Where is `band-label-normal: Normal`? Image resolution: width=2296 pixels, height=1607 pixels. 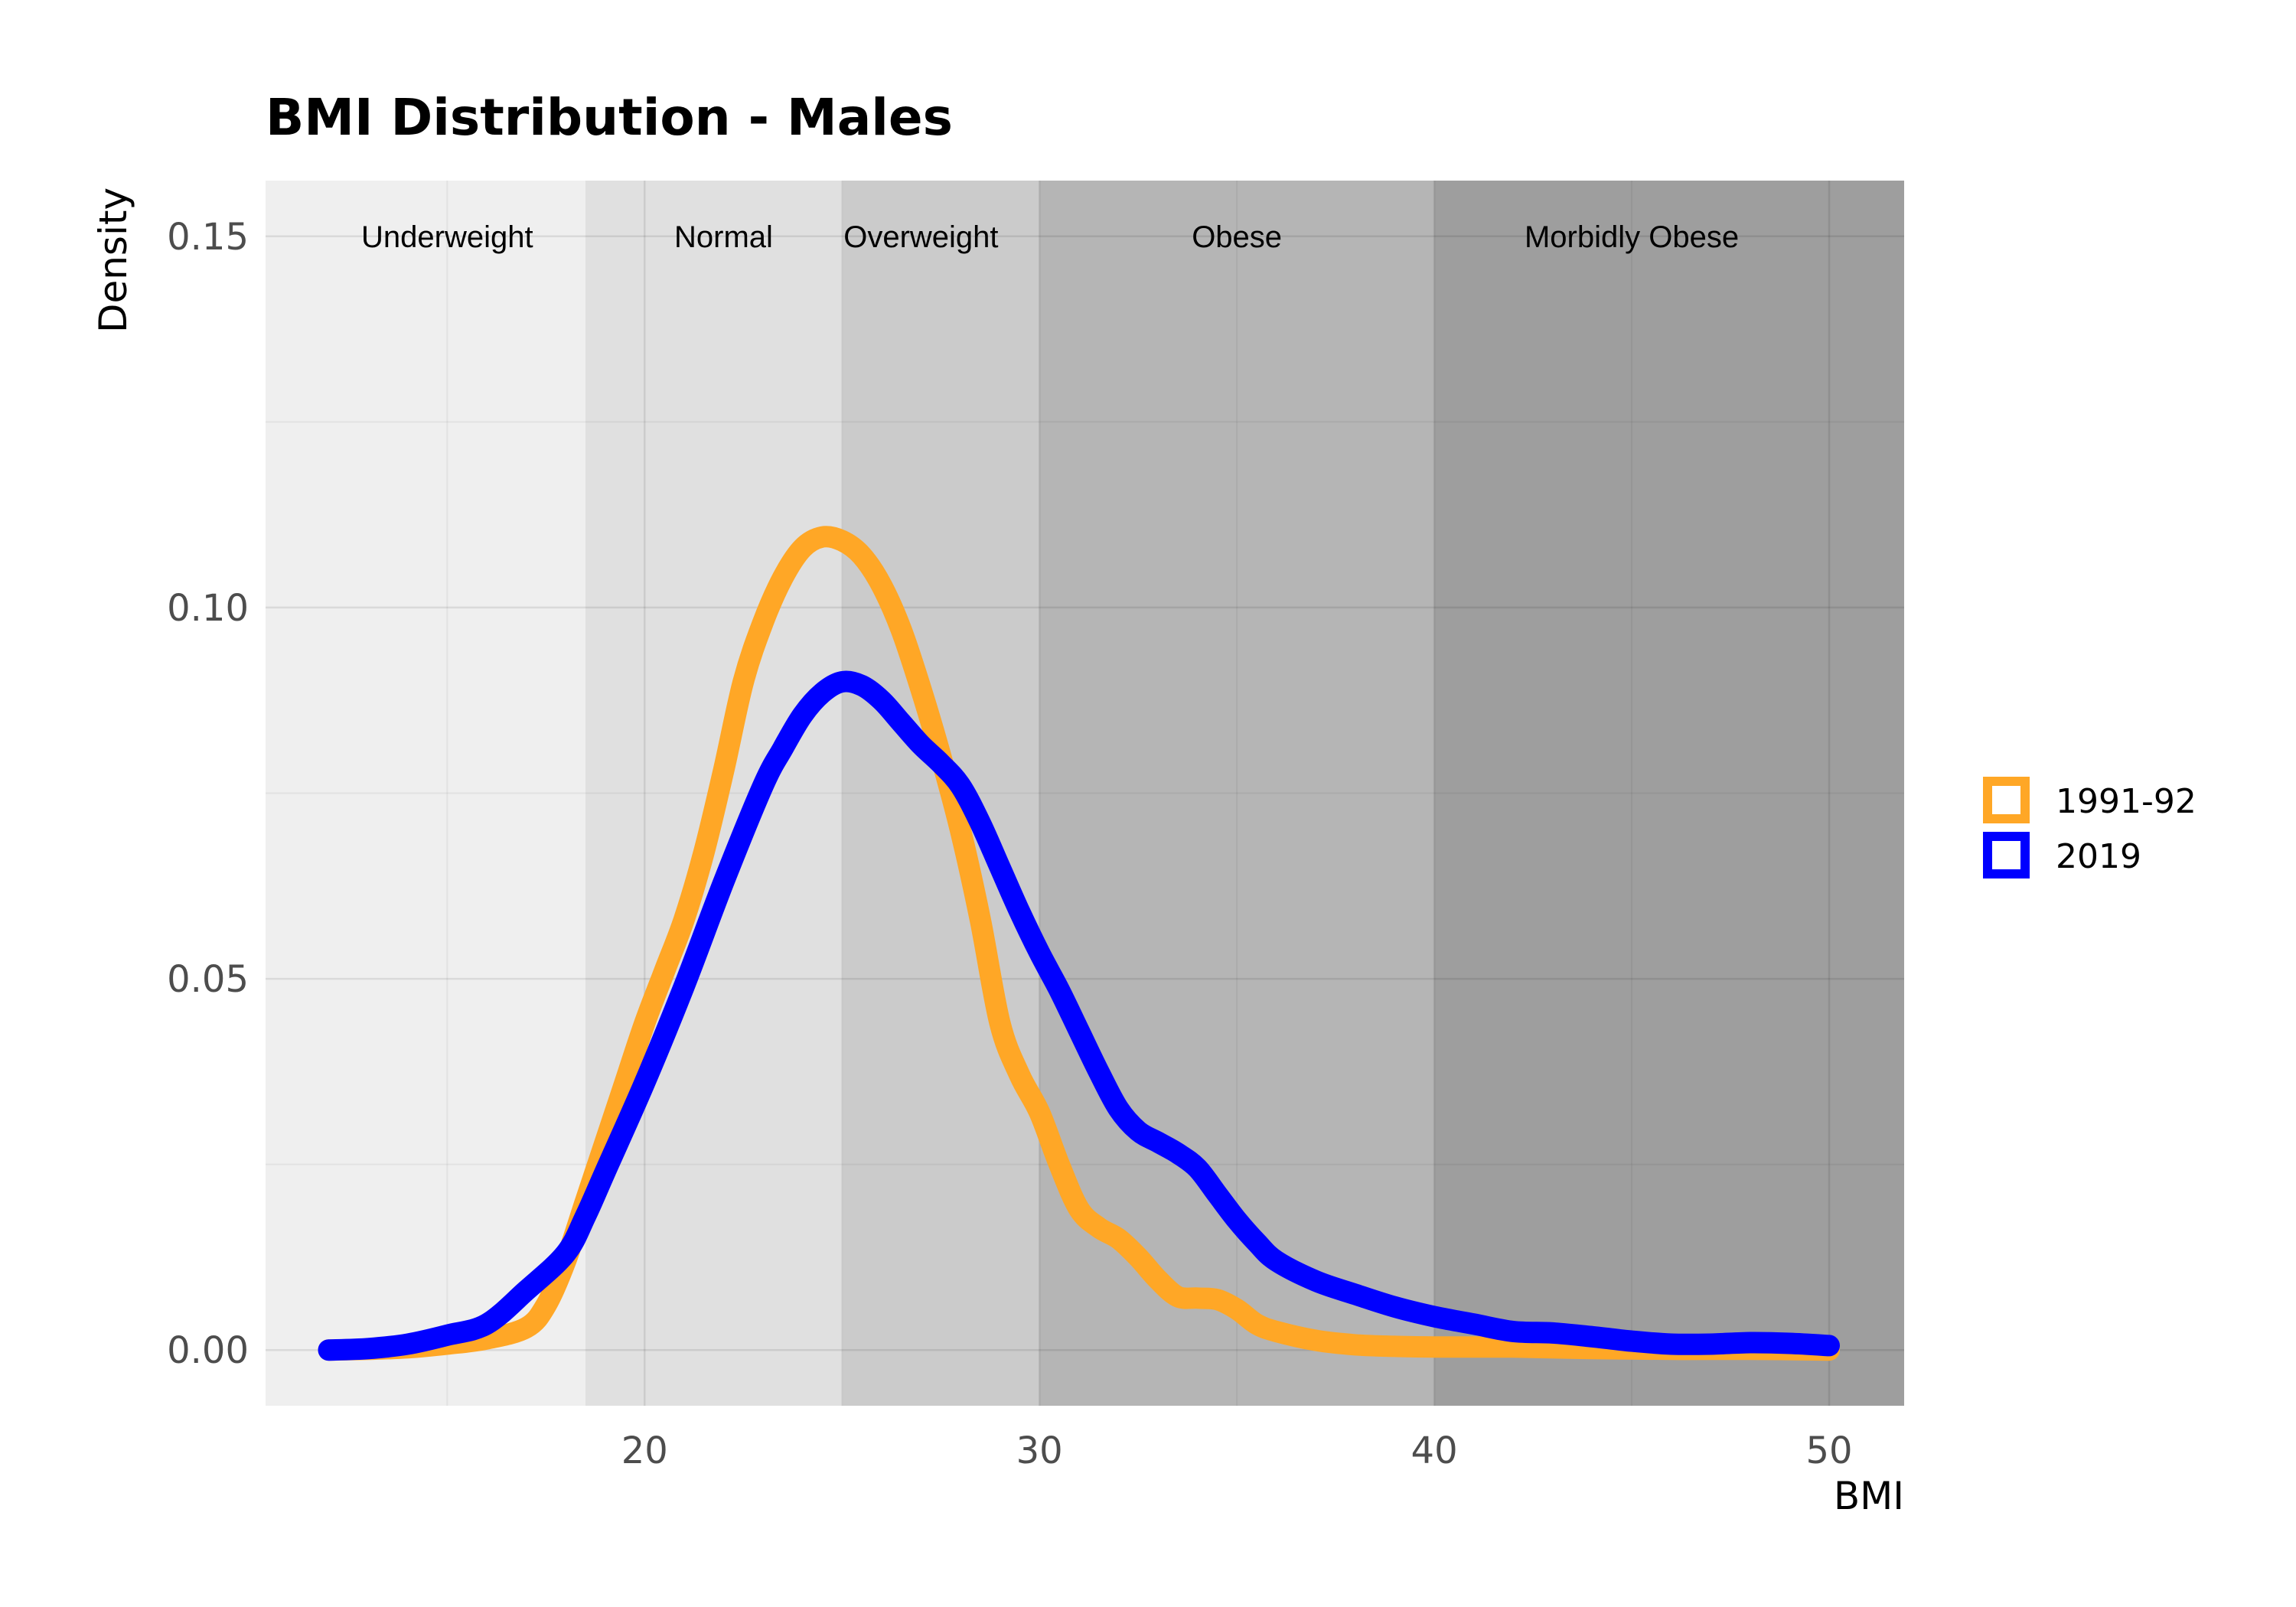
band-label-normal: Normal is located at coordinates (723, 237).